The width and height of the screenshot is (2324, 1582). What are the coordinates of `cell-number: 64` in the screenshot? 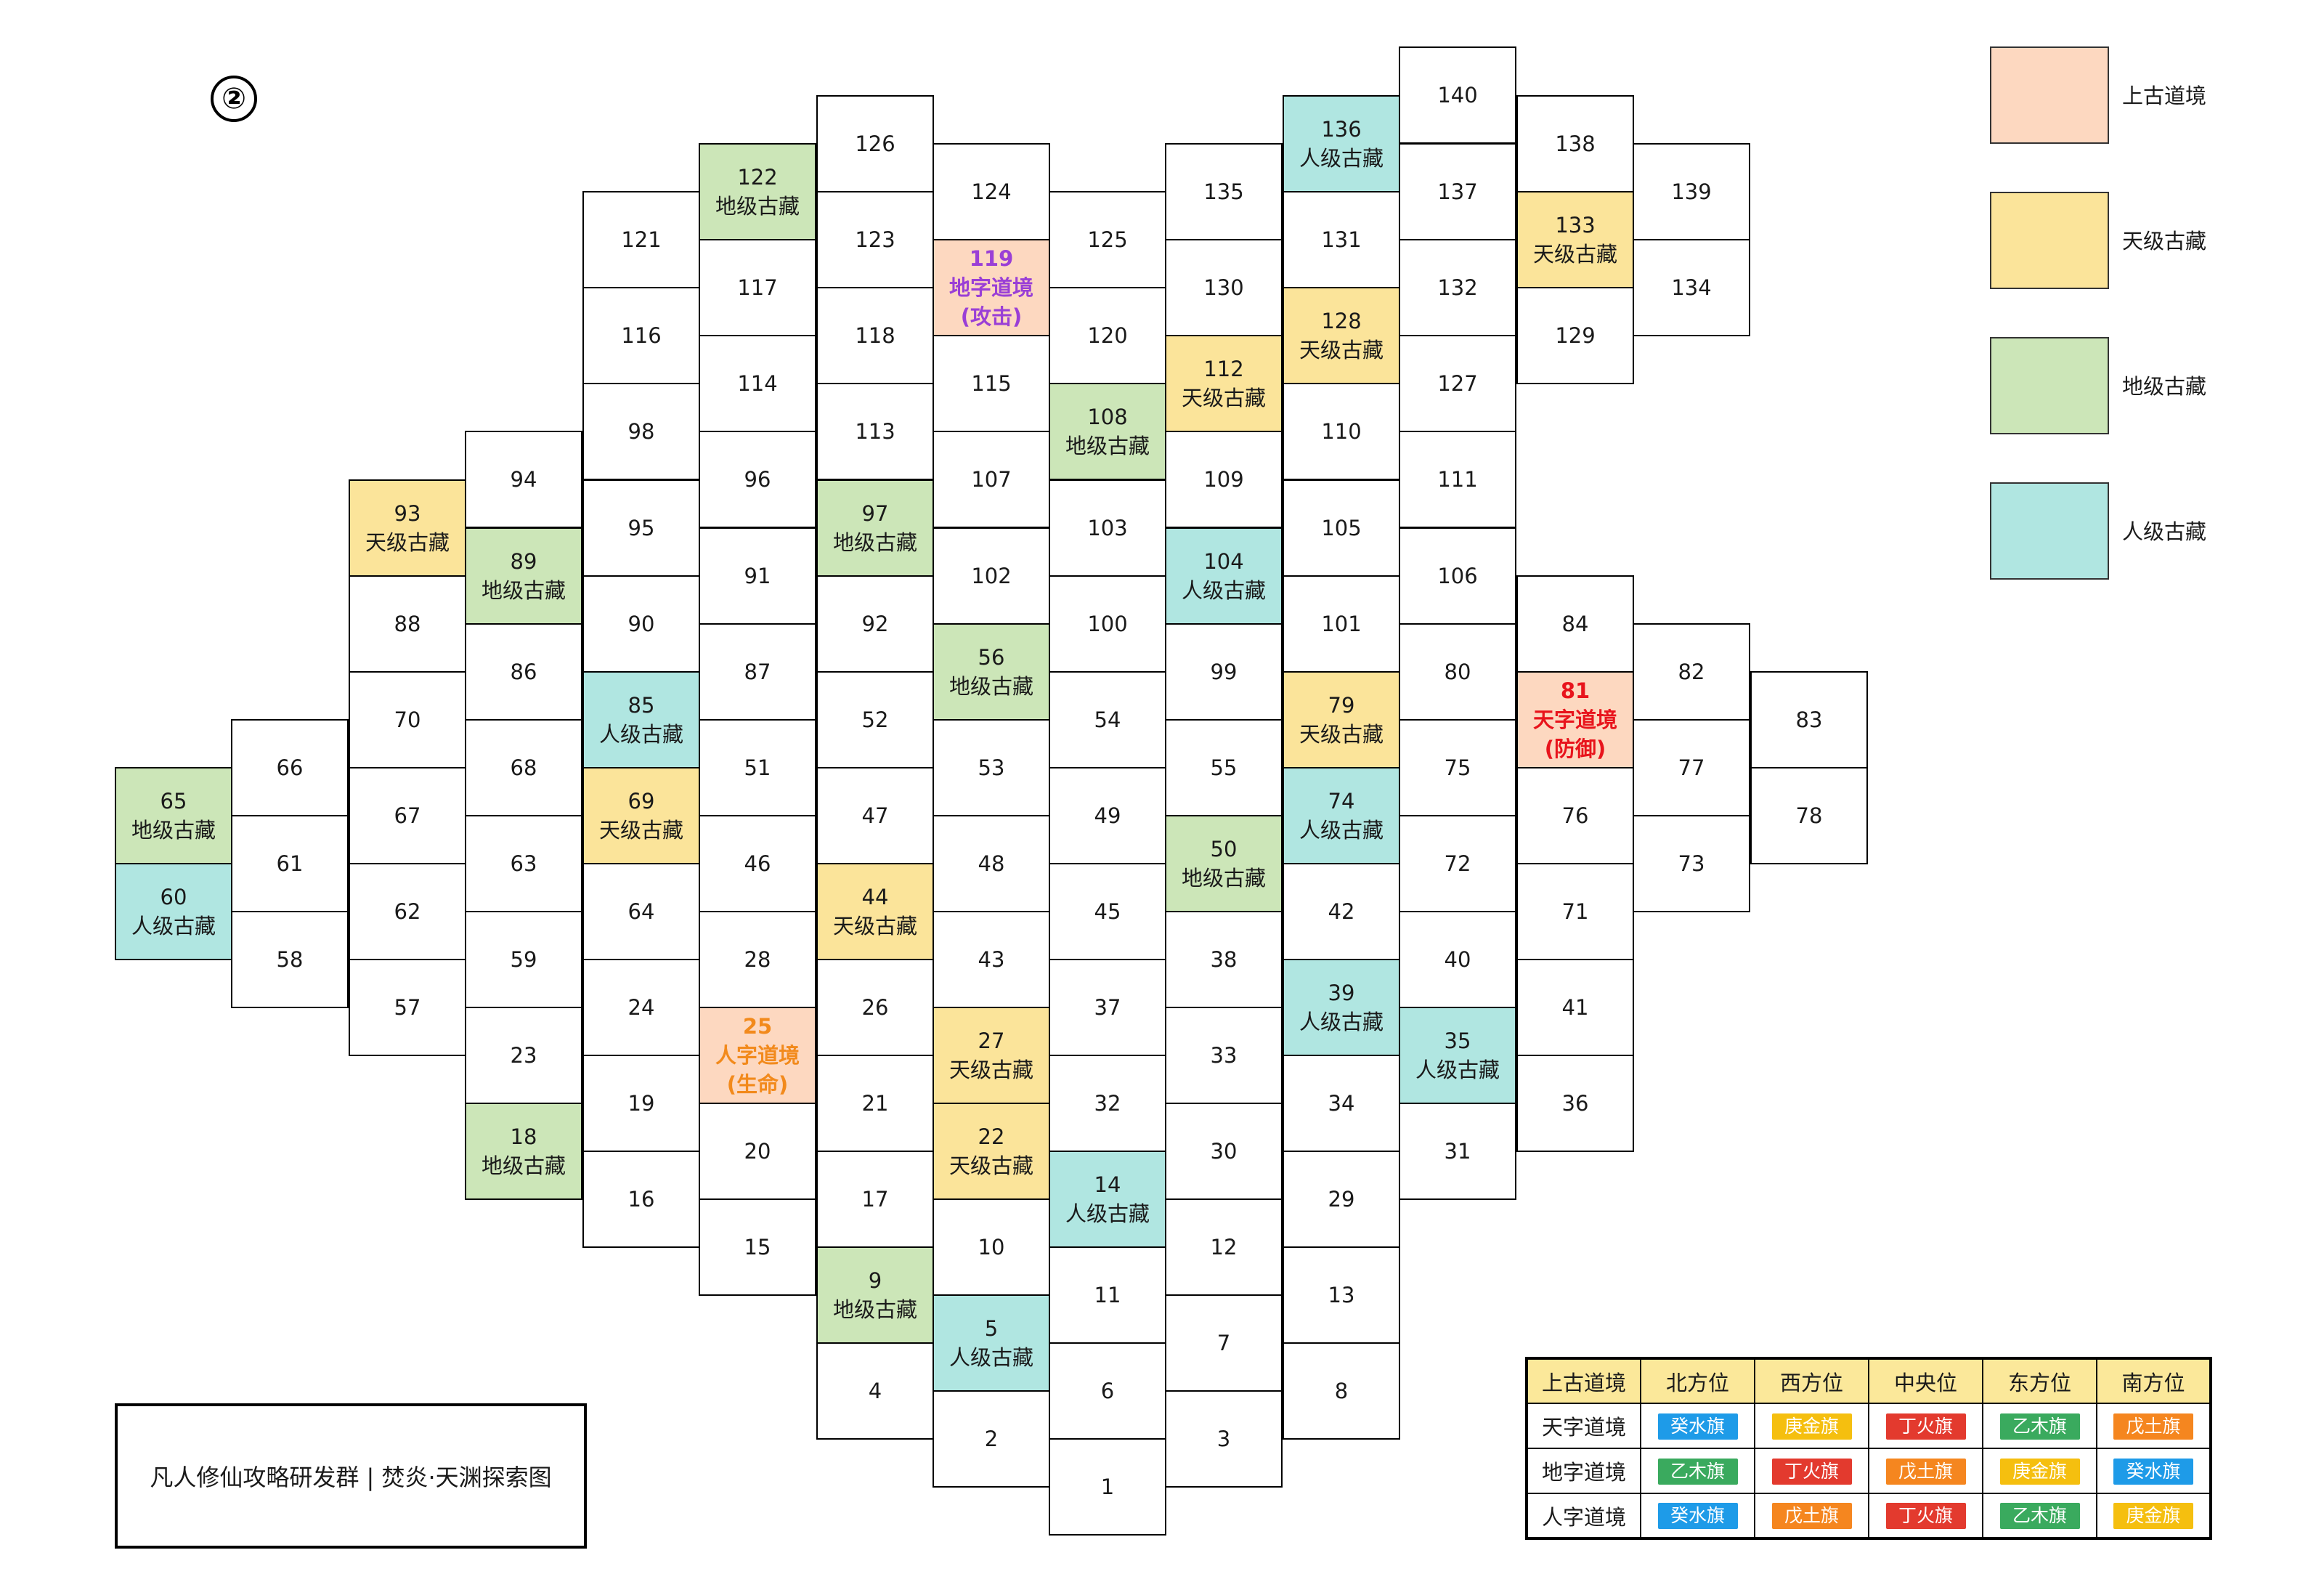 It's located at (641, 912).